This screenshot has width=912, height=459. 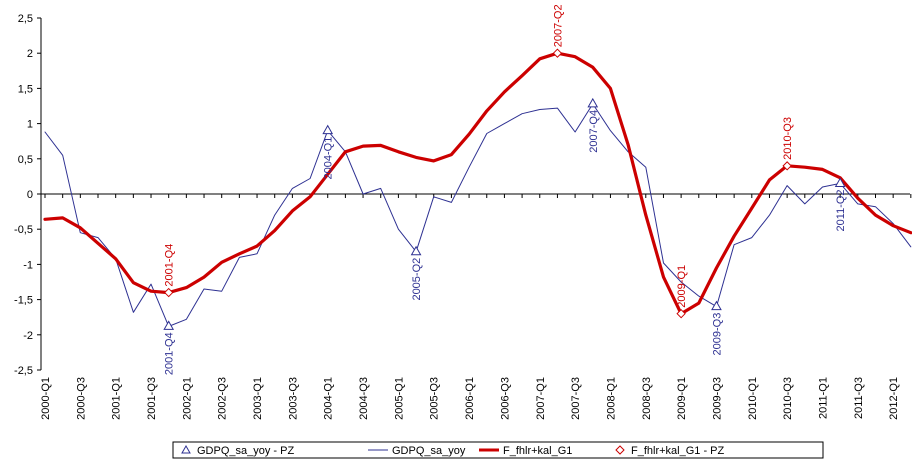 What do you see at coordinates (537, 451) in the screenshot?
I see `legend-label: F_fhlr+kal_G1` at bounding box center [537, 451].